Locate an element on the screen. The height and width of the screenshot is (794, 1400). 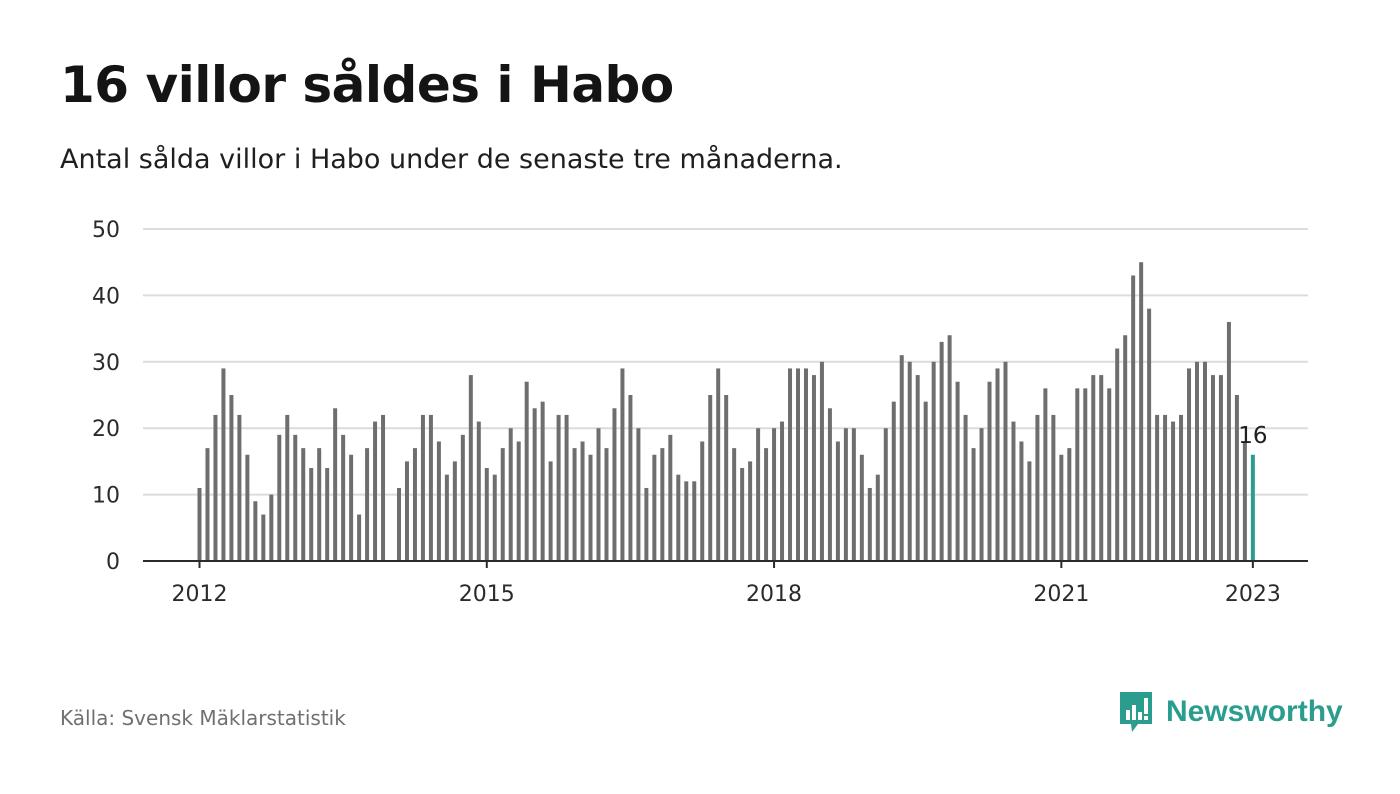
x-tick-label: 2023 is located at coordinates (1253, 594).